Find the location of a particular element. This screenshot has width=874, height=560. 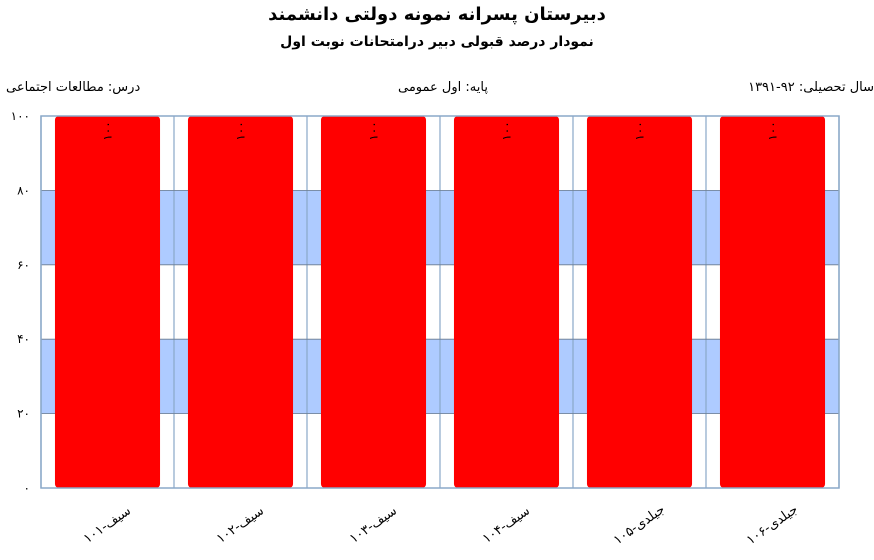

grade-label: پایه: اول عمومی is located at coordinates (443, 87).